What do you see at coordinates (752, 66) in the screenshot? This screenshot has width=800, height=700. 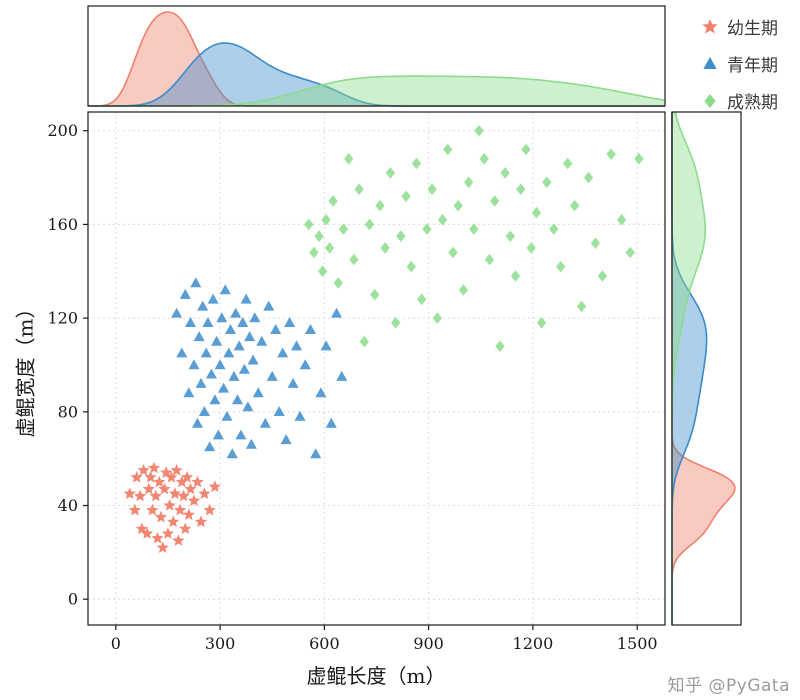 I see `legend-label: 青年期` at bounding box center [752, 66].